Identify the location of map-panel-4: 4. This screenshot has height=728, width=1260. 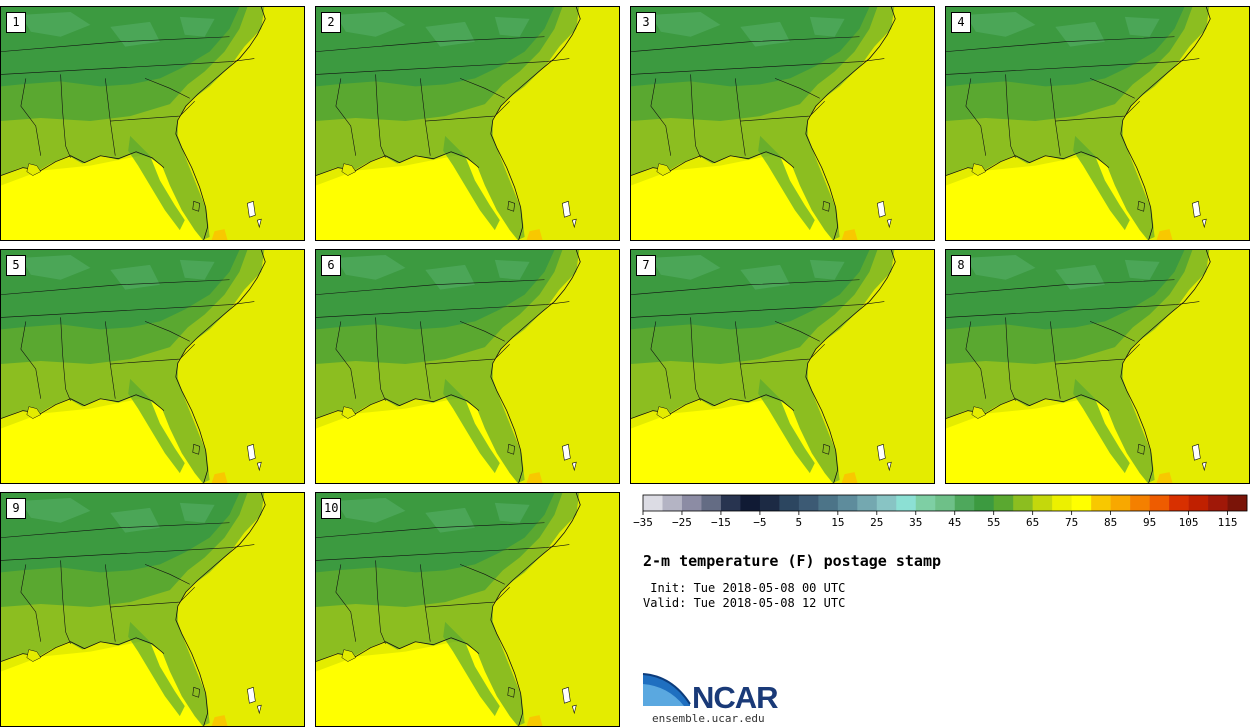
(1097, 123).